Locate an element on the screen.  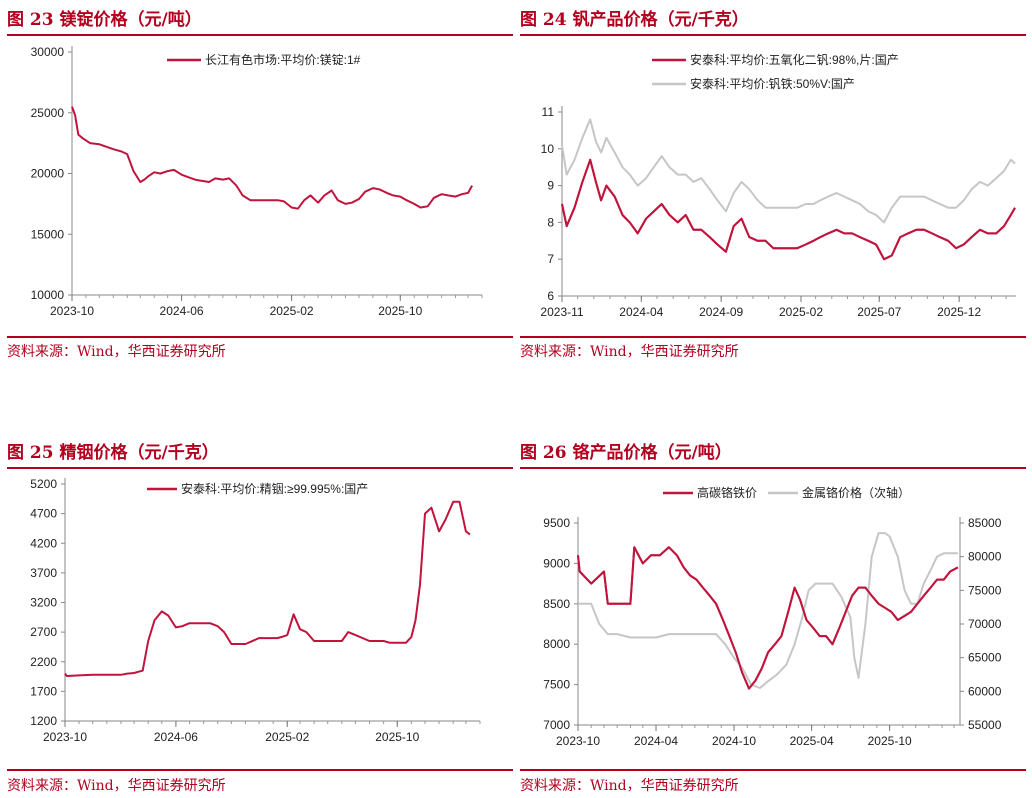
y-tick-label: 9000 is located at coordinates (556, 563).